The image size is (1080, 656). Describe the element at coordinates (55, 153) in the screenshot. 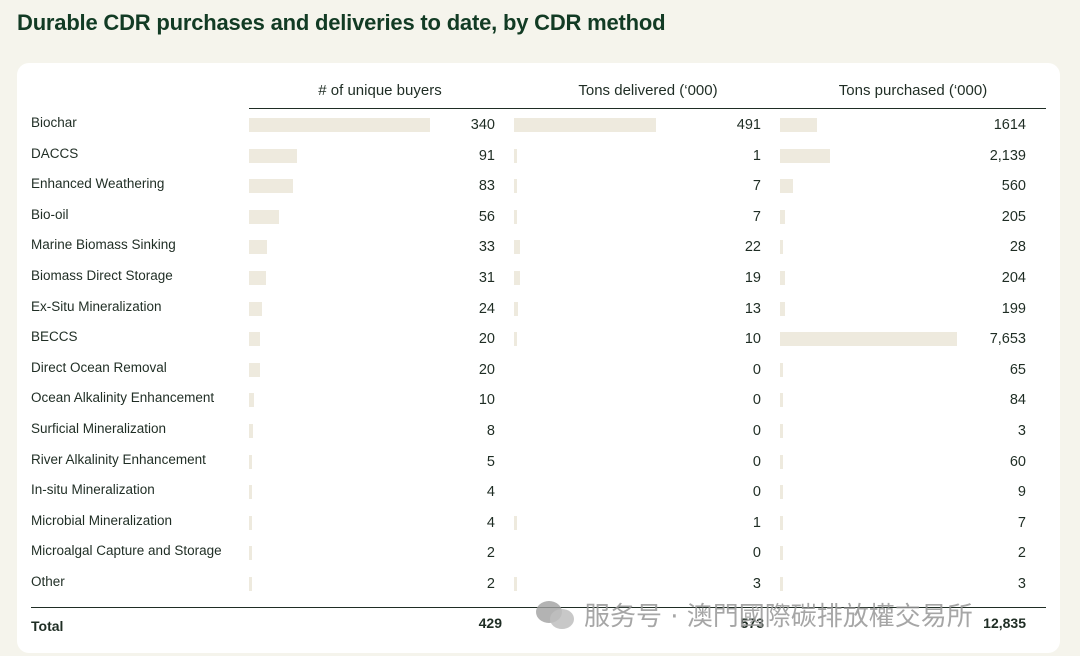

I see `row-label: DACCS` at that location.